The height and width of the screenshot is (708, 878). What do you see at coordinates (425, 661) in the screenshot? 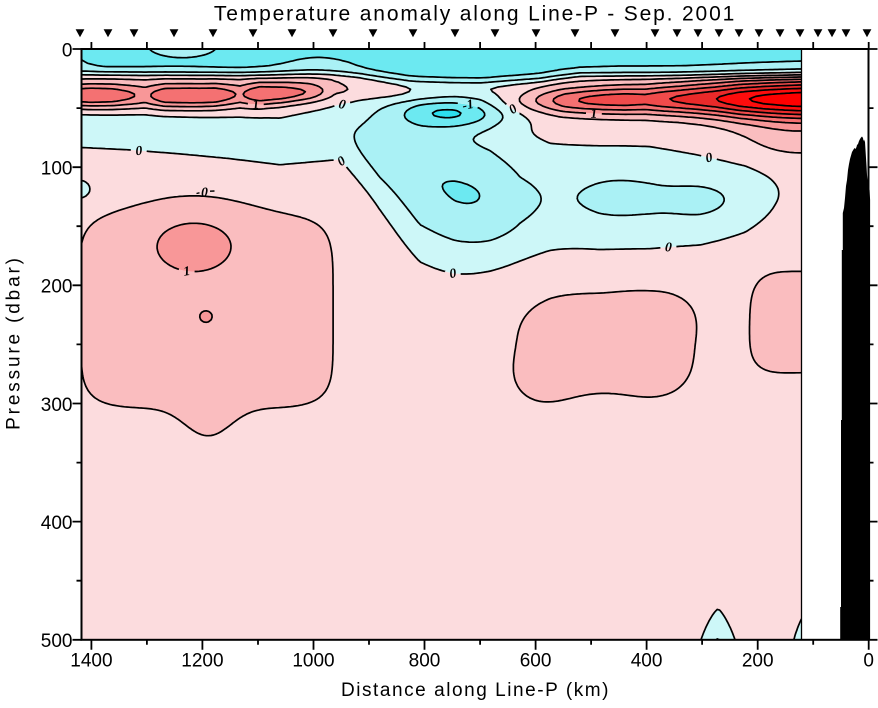
I see `svg-text: 800` at bounding box center [425, 661].